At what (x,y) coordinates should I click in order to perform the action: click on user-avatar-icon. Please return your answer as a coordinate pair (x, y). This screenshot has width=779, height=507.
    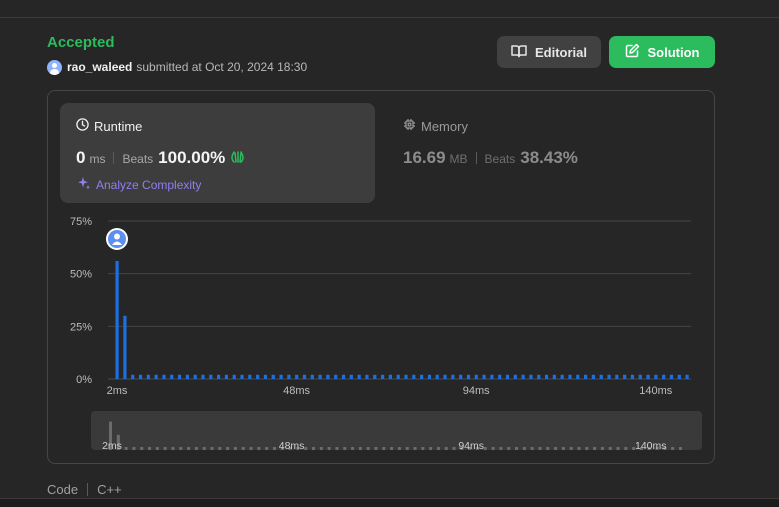
    Looking at the image, I should click on (54, 67).